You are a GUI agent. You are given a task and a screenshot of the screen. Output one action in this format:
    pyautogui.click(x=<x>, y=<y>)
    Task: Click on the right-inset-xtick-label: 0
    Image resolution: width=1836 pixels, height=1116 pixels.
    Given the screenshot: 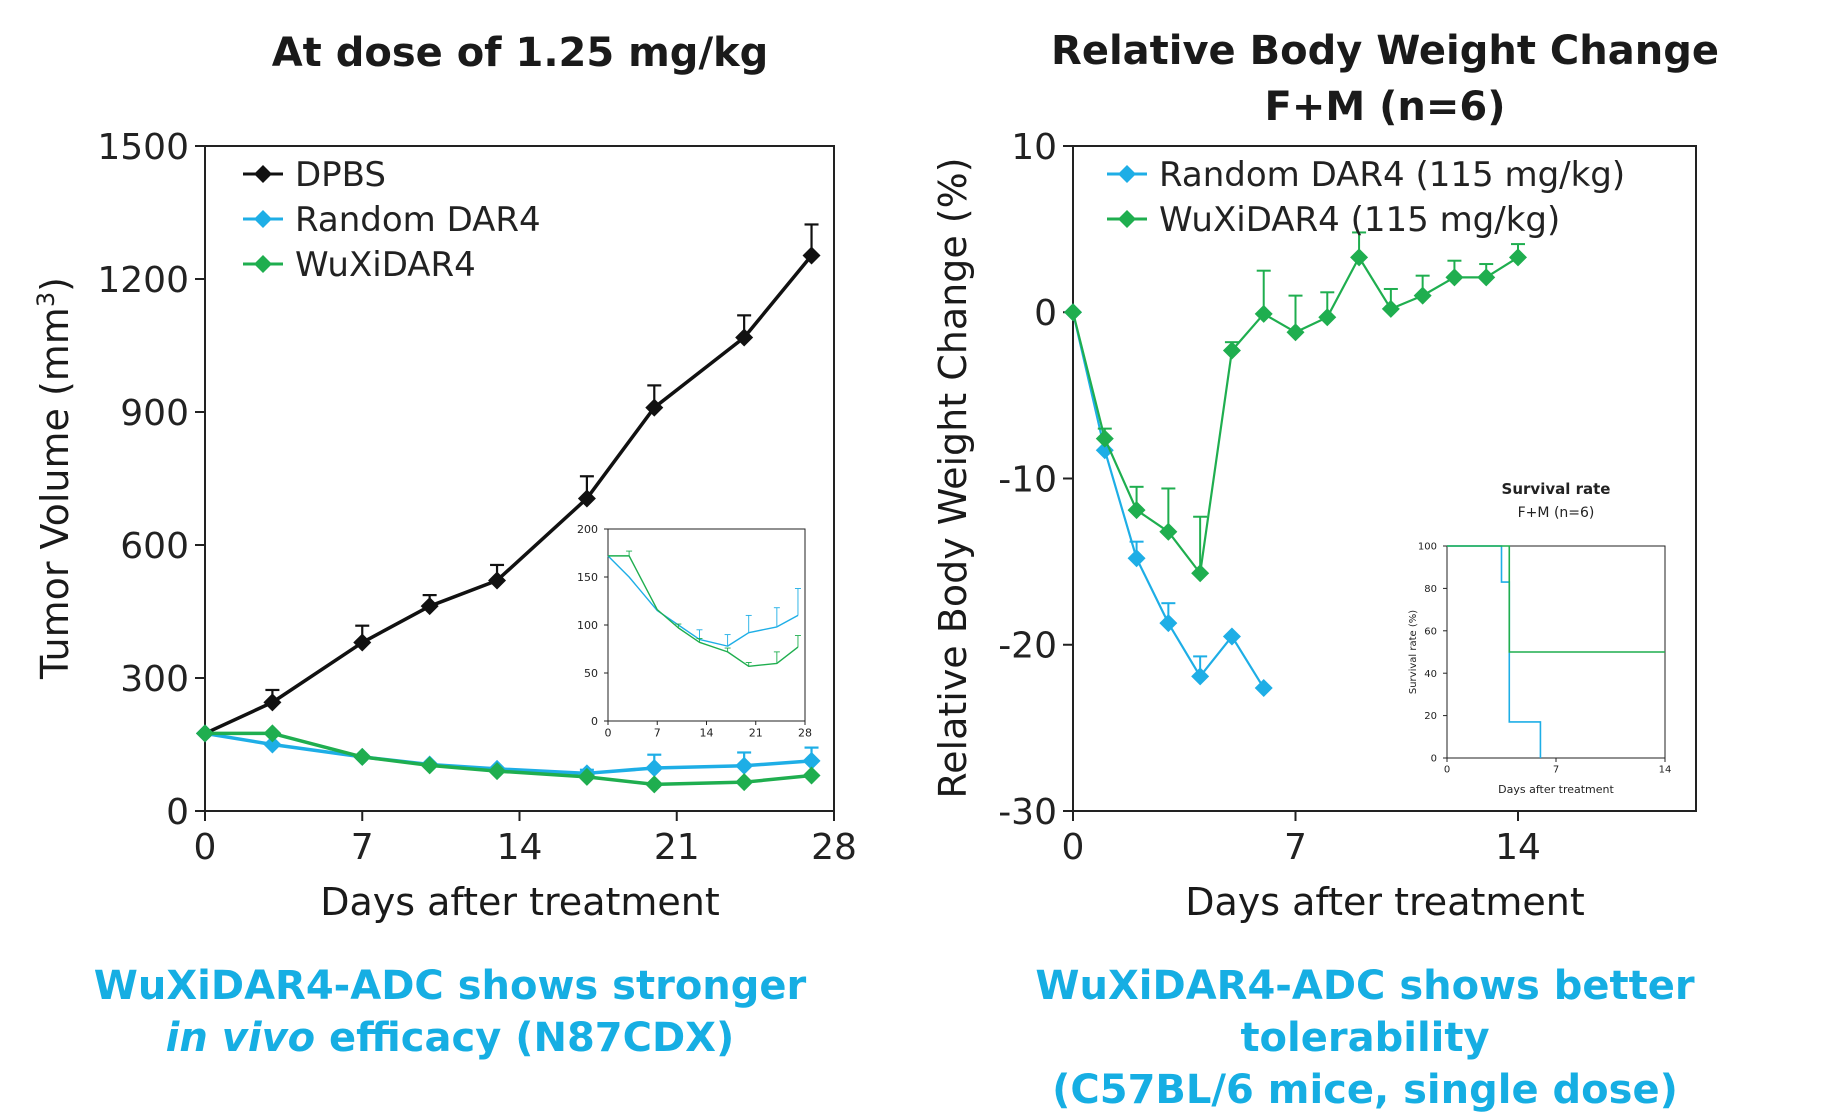 What is the action you would take?
    pyautogui.click(x=1447, y=770)
    